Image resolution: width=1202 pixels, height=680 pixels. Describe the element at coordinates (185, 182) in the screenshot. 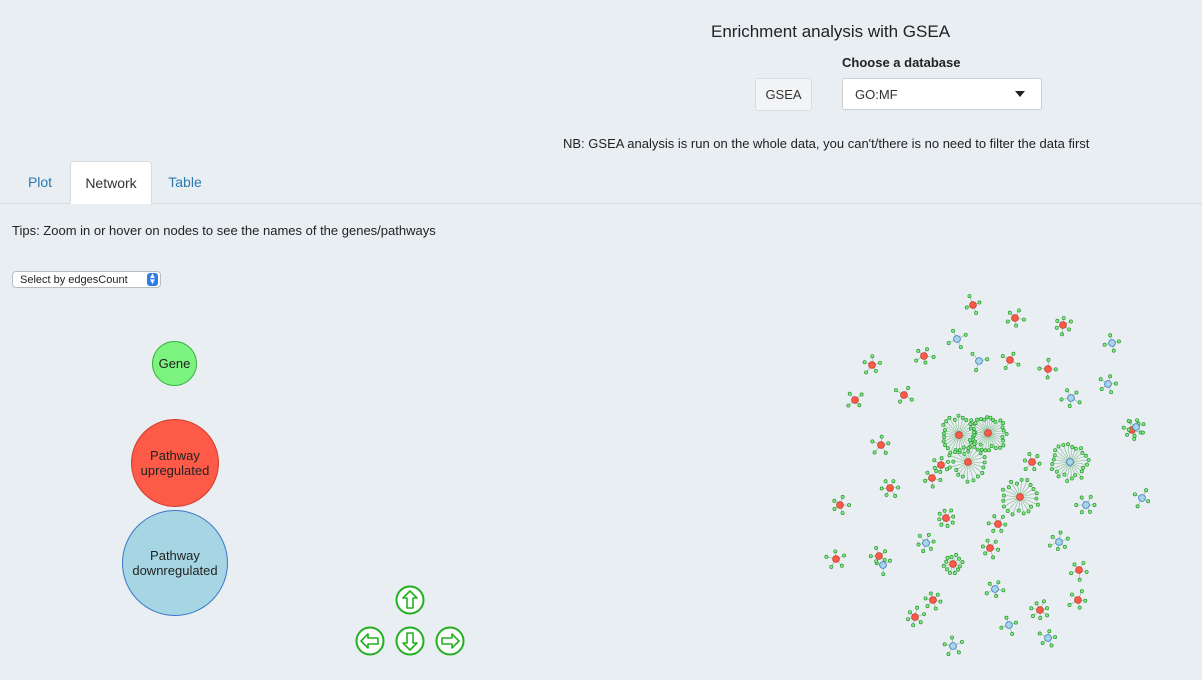

I see `tab-table: Table` at that location.